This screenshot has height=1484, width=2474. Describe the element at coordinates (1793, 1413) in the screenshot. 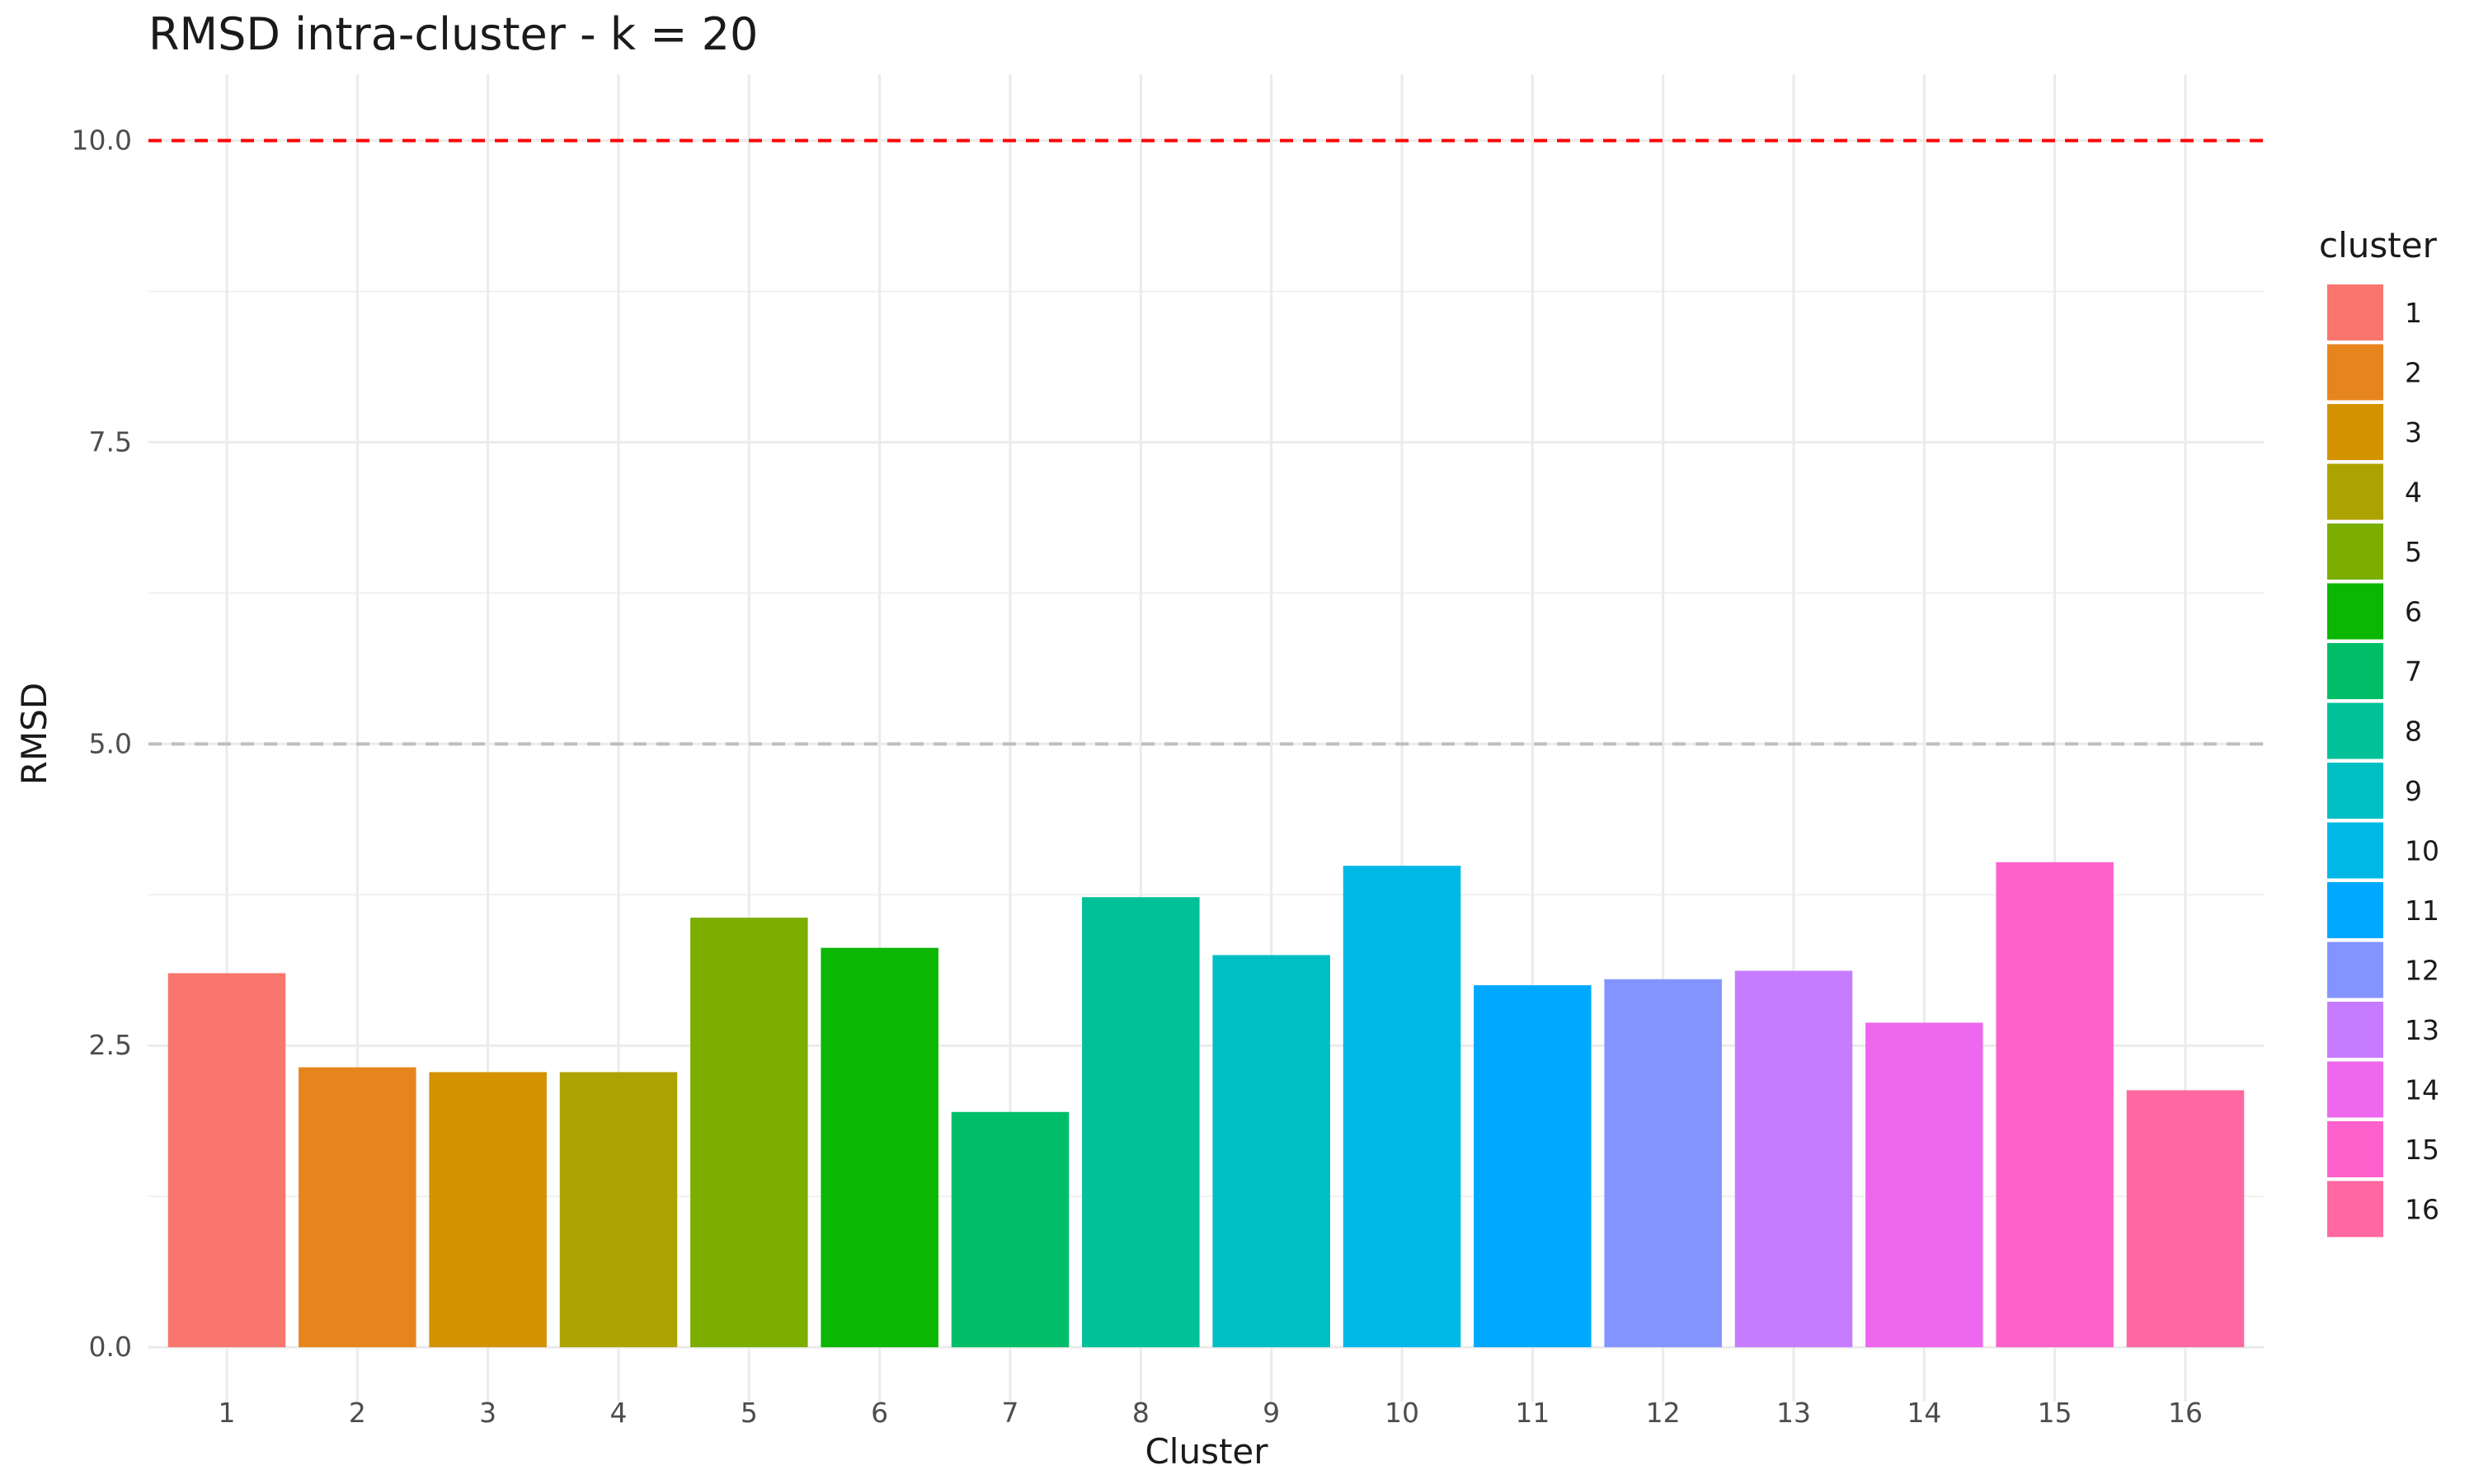

I see `x-tick-label: 13` at that location.